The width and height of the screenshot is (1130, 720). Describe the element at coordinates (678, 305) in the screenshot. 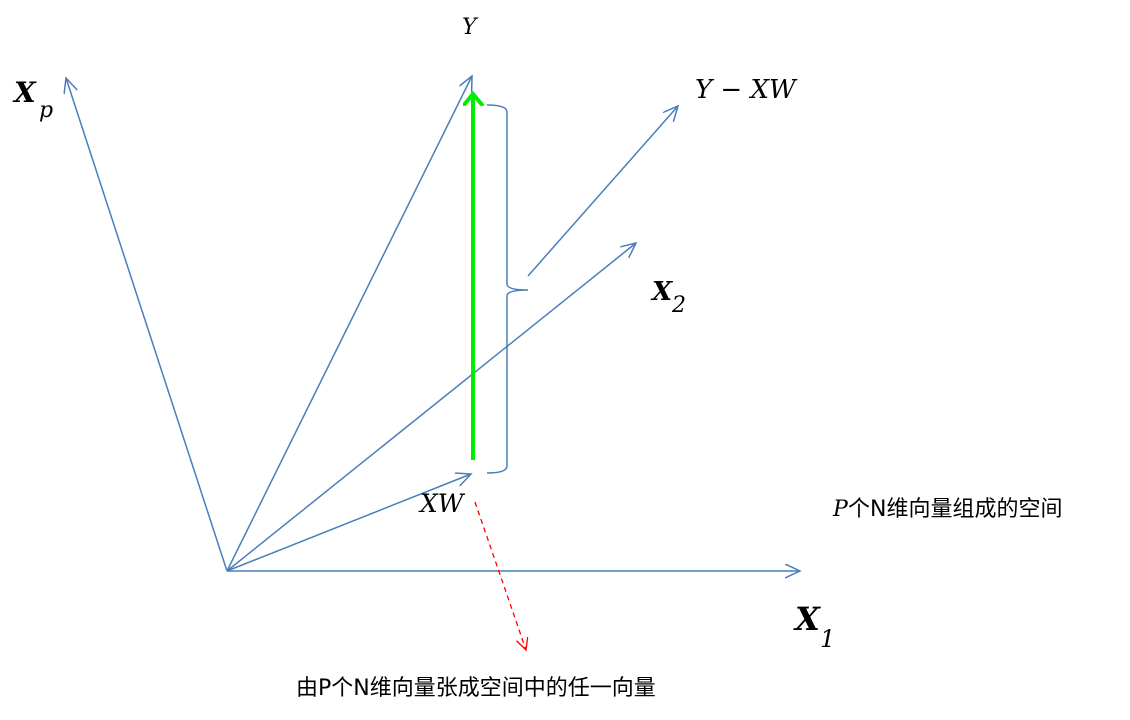

I see `x2-subscript: 2` at that location.